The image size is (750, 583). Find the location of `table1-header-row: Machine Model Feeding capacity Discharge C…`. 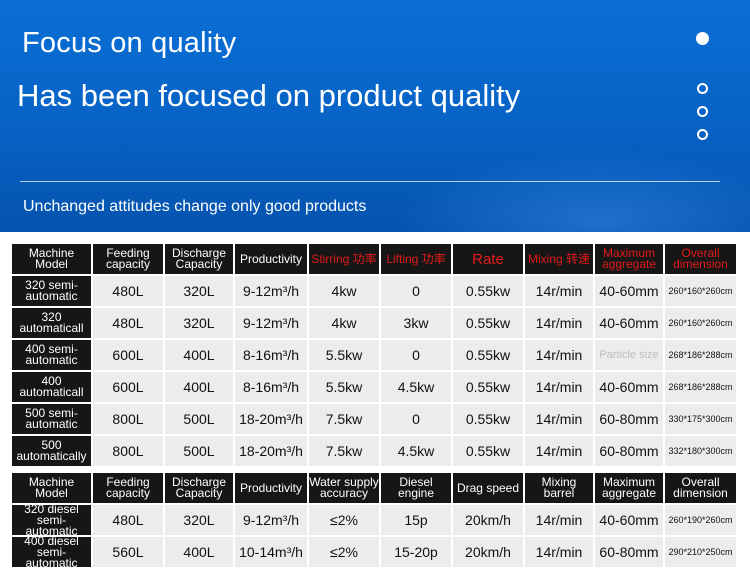

table1-header-row: Machine Model Feeding capacity Discharge C… is located at coordinates (375, 259).